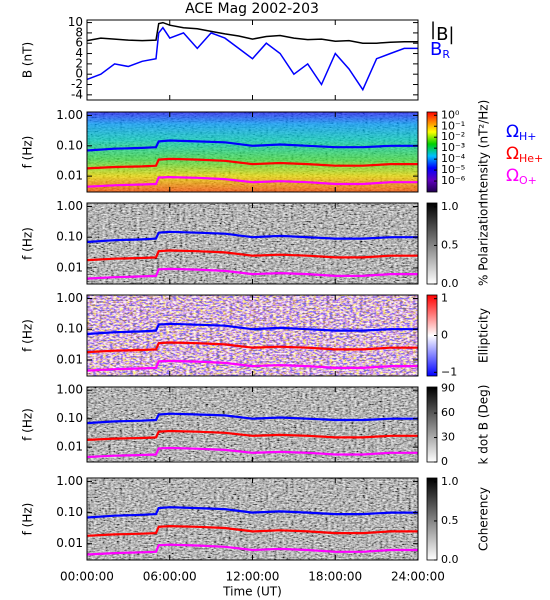 The width and height of the screenshot is (550, 600). What do you see at coordinates (453, 147) in the screenshot?
I see `colorbar-tick-label: 10⁻³` at bounding box center [453, 147].